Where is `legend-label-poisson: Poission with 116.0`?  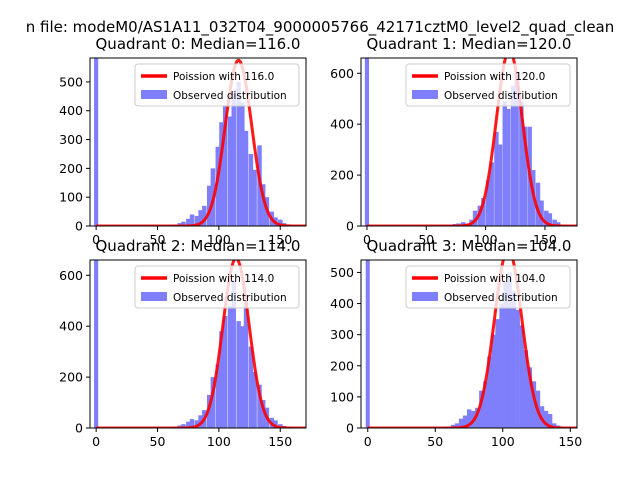 legend-label-poisson: Poission with 116.0 is located at coordinates (223, 77).